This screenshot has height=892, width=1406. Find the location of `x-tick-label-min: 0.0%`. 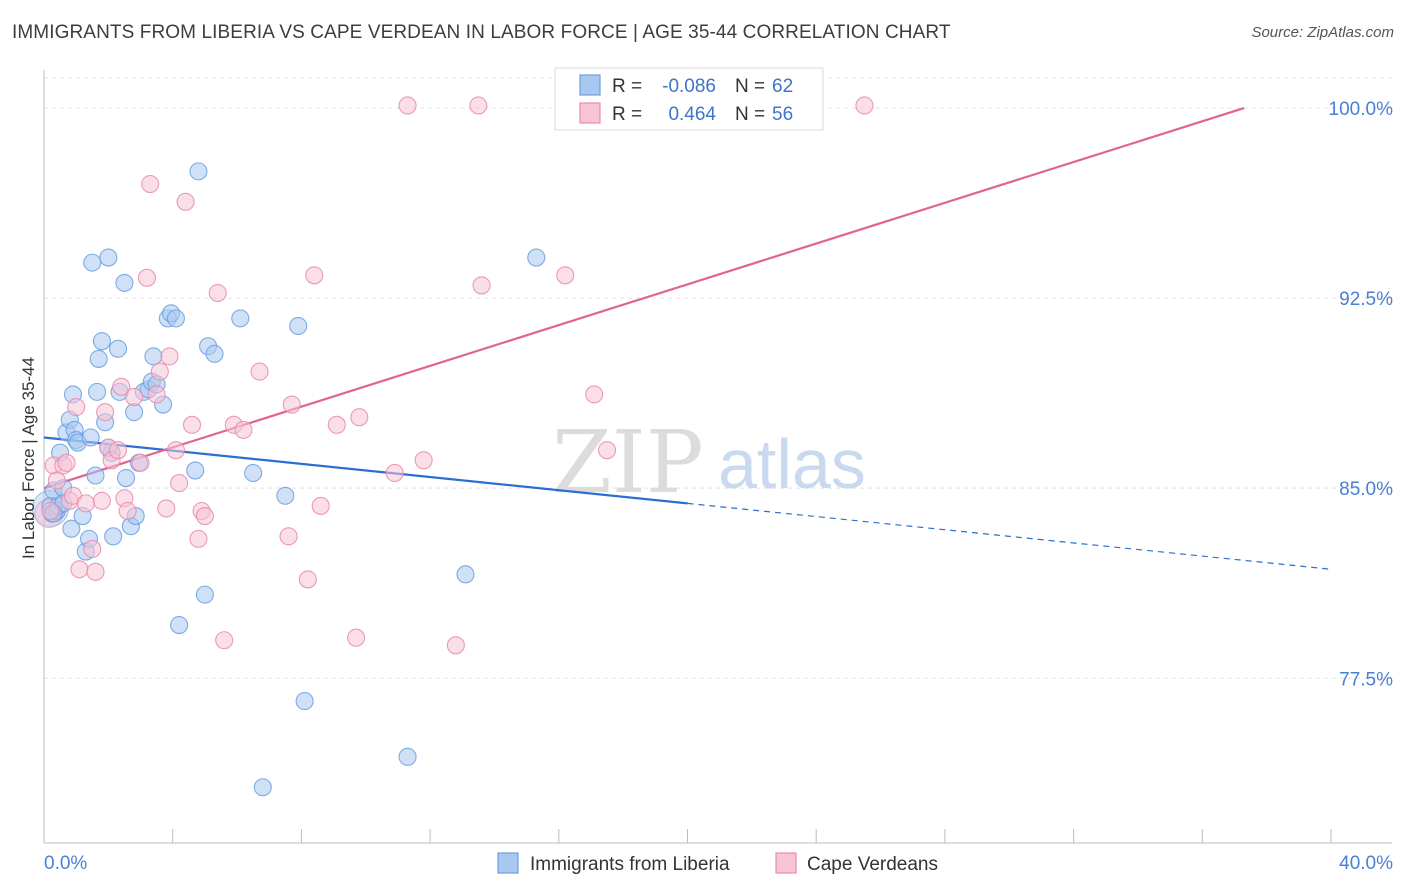

x-tick-label-min: 0.0% is located at coordinates (65, 863).